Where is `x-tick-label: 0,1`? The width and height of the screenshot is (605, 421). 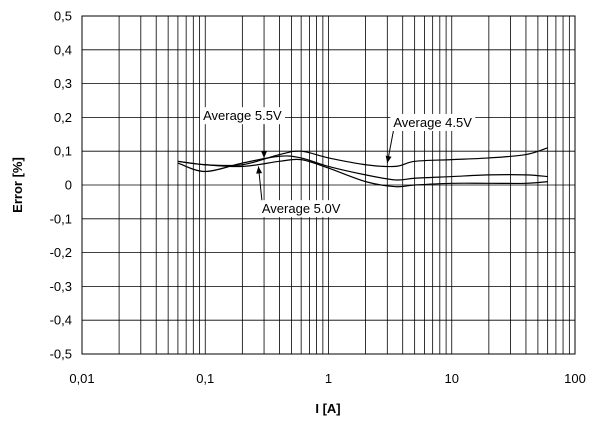 x-tick-label: 0,1 is located at coordinates (205, 378).